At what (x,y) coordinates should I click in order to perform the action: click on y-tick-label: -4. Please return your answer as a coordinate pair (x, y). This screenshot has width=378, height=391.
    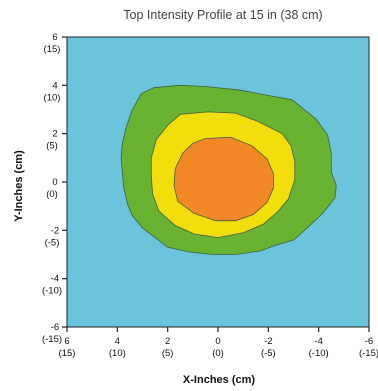
    Looking at the image, I should click on (55, 279).